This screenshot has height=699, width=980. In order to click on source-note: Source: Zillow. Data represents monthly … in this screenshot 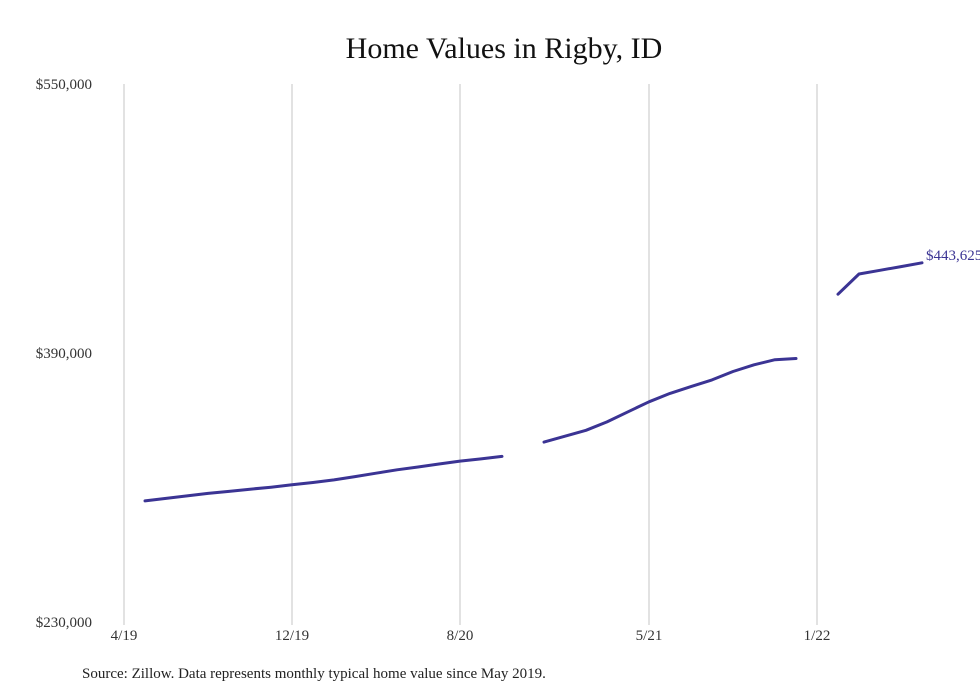, I will do `click(314, 674)`.